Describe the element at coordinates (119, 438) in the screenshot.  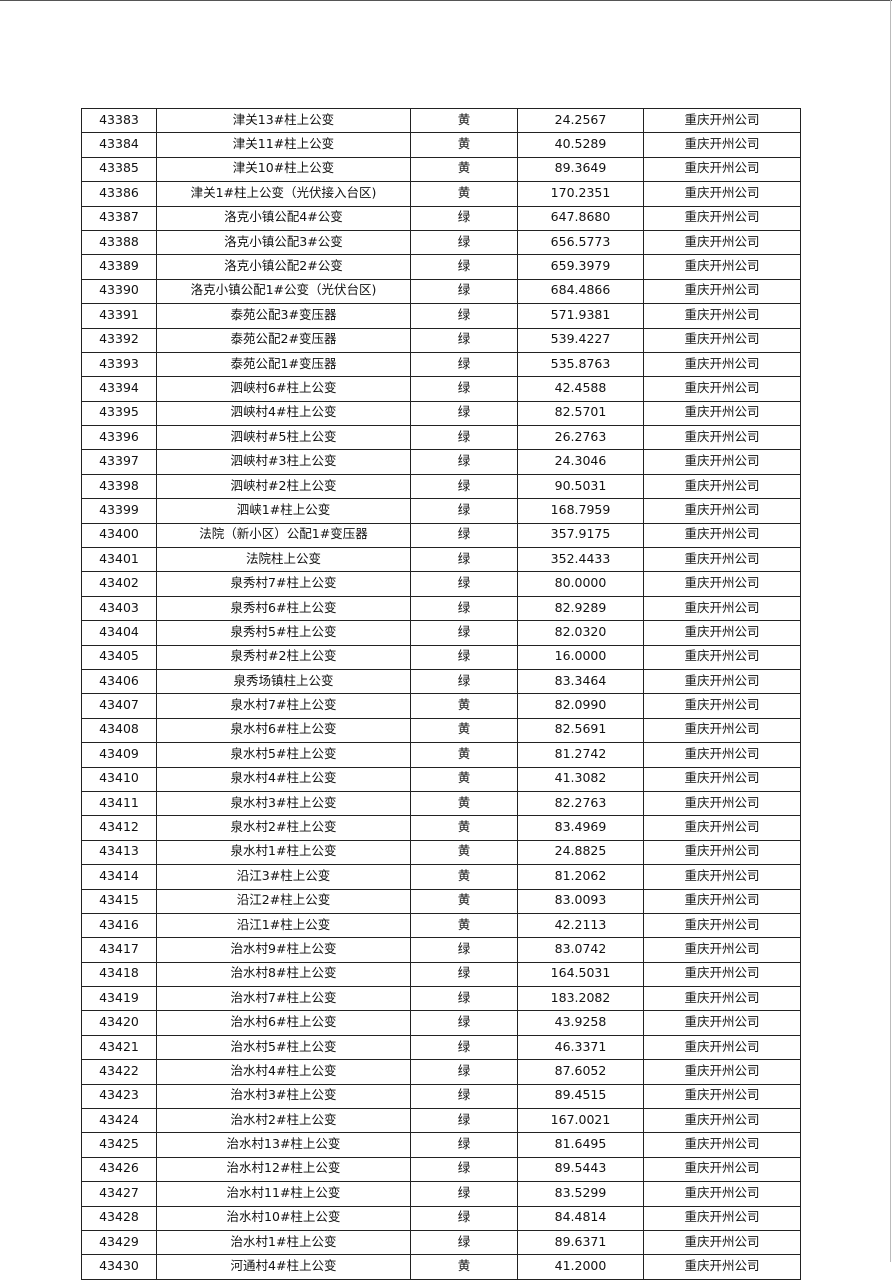
I see `row-id-cell: 43396` at that location.